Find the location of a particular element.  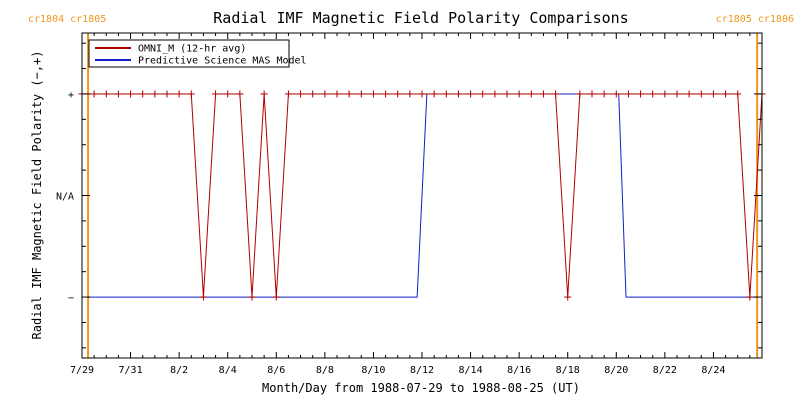

x-tick-label: 8/18 is located at coordinates (568, 370).